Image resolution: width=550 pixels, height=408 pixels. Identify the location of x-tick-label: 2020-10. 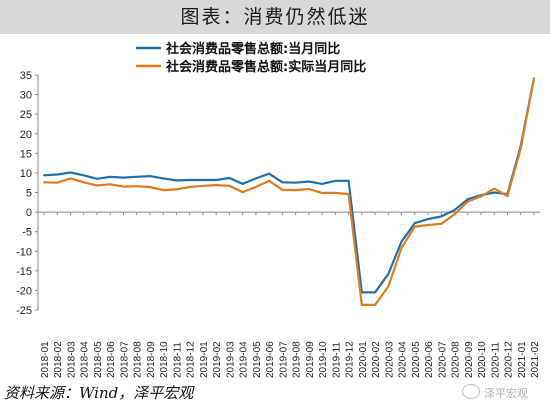
(482, 359).